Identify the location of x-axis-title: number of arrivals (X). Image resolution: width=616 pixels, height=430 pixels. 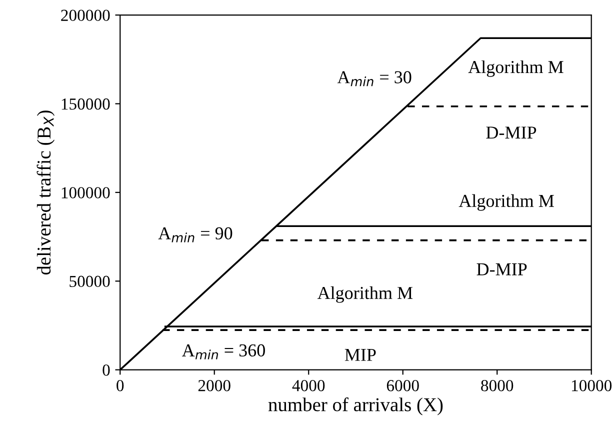
(355, 406).